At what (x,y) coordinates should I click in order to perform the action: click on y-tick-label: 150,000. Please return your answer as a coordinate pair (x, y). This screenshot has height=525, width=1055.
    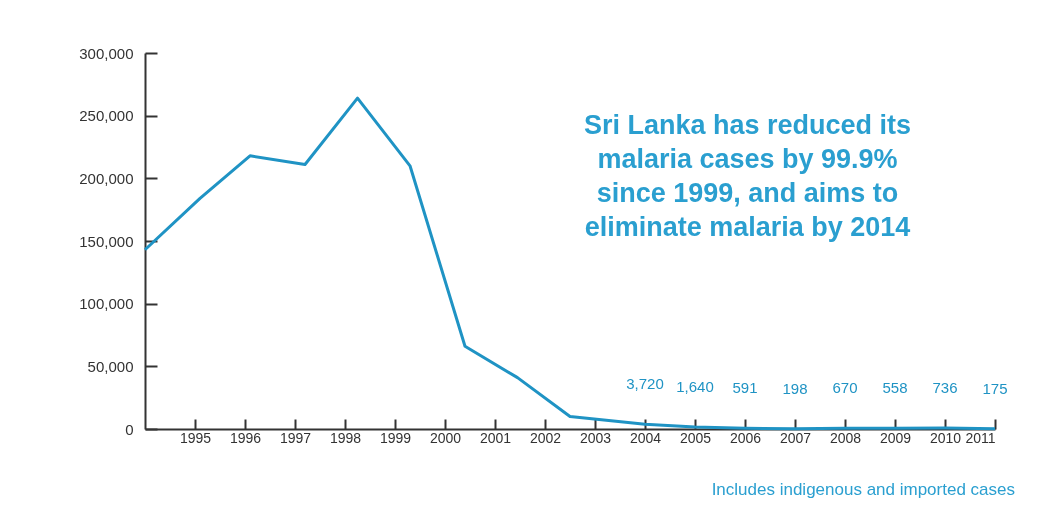
    Looking at the image, I should click on (106, 241).